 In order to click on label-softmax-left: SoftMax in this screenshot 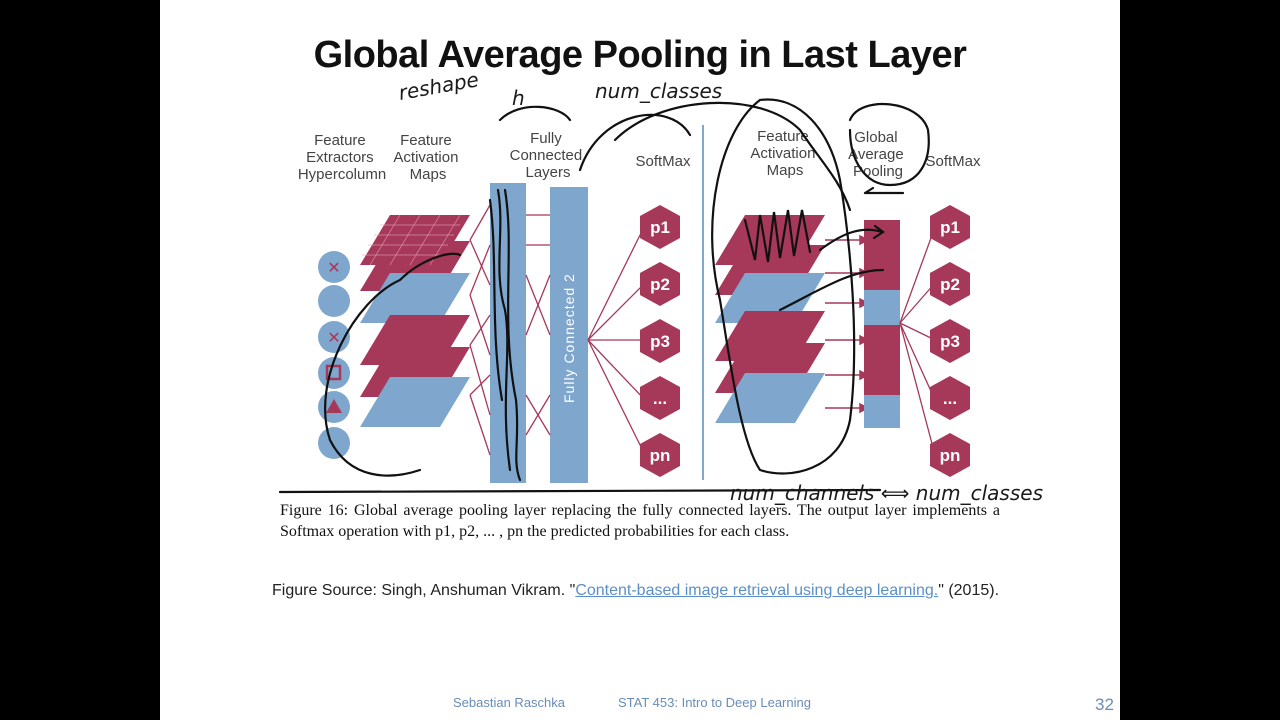, I will do `click(663, 161)`.